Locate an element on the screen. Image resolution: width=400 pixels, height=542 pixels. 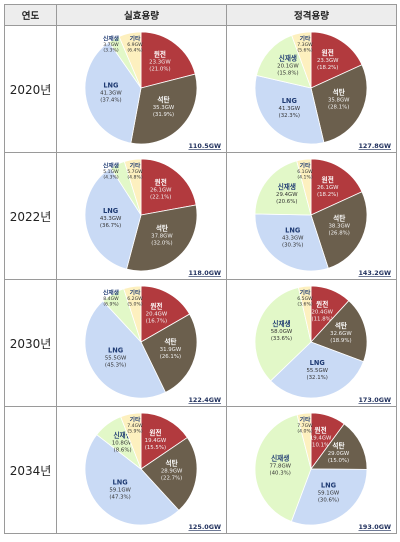
slice-pct-label: (47.3%) is located at coordinates (119, 498).